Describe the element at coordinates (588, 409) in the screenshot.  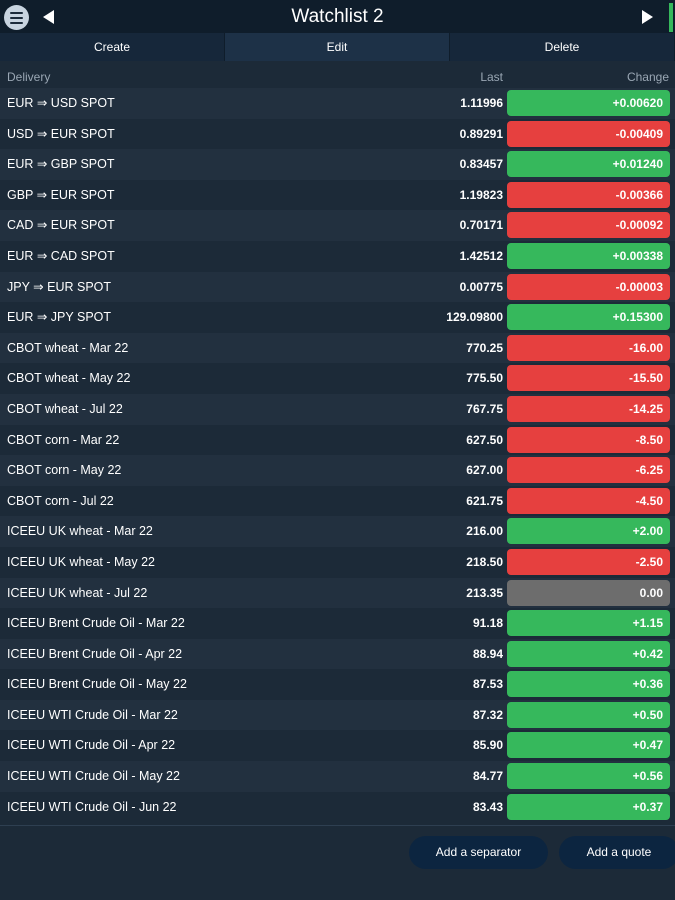
I see `quote-change-badge: -14.25` at that location.